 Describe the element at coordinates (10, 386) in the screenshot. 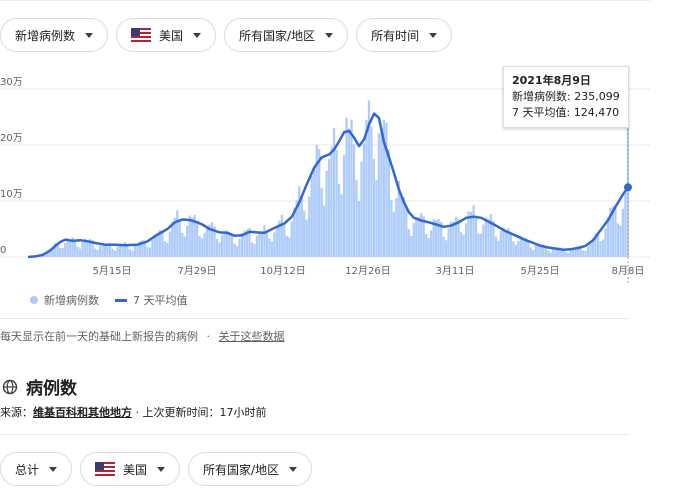

I see `globe-icon` at that location.